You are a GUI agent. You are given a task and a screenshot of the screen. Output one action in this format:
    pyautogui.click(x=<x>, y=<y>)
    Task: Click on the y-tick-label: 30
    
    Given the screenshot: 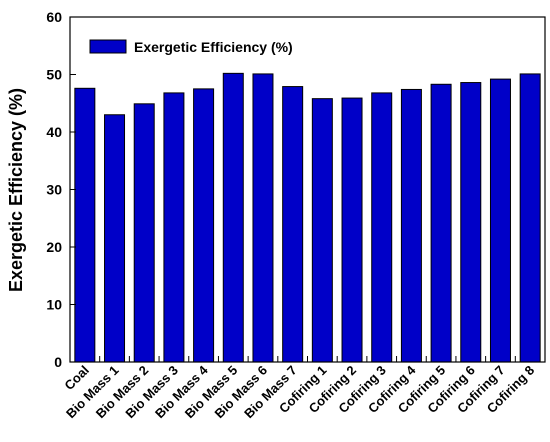 What is the action you would take?
    pyautogui.click(x=54, y=190)
    